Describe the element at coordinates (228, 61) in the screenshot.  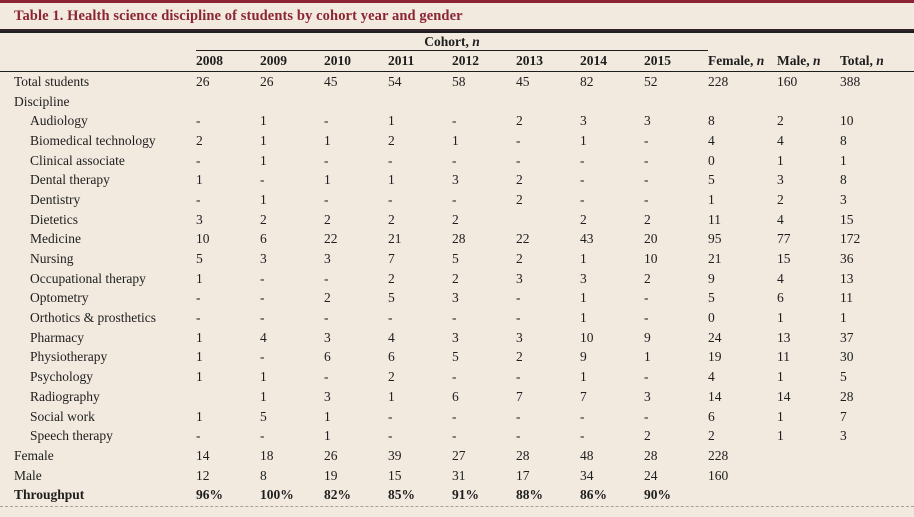
I see `year-column-header: 2008` at that location.